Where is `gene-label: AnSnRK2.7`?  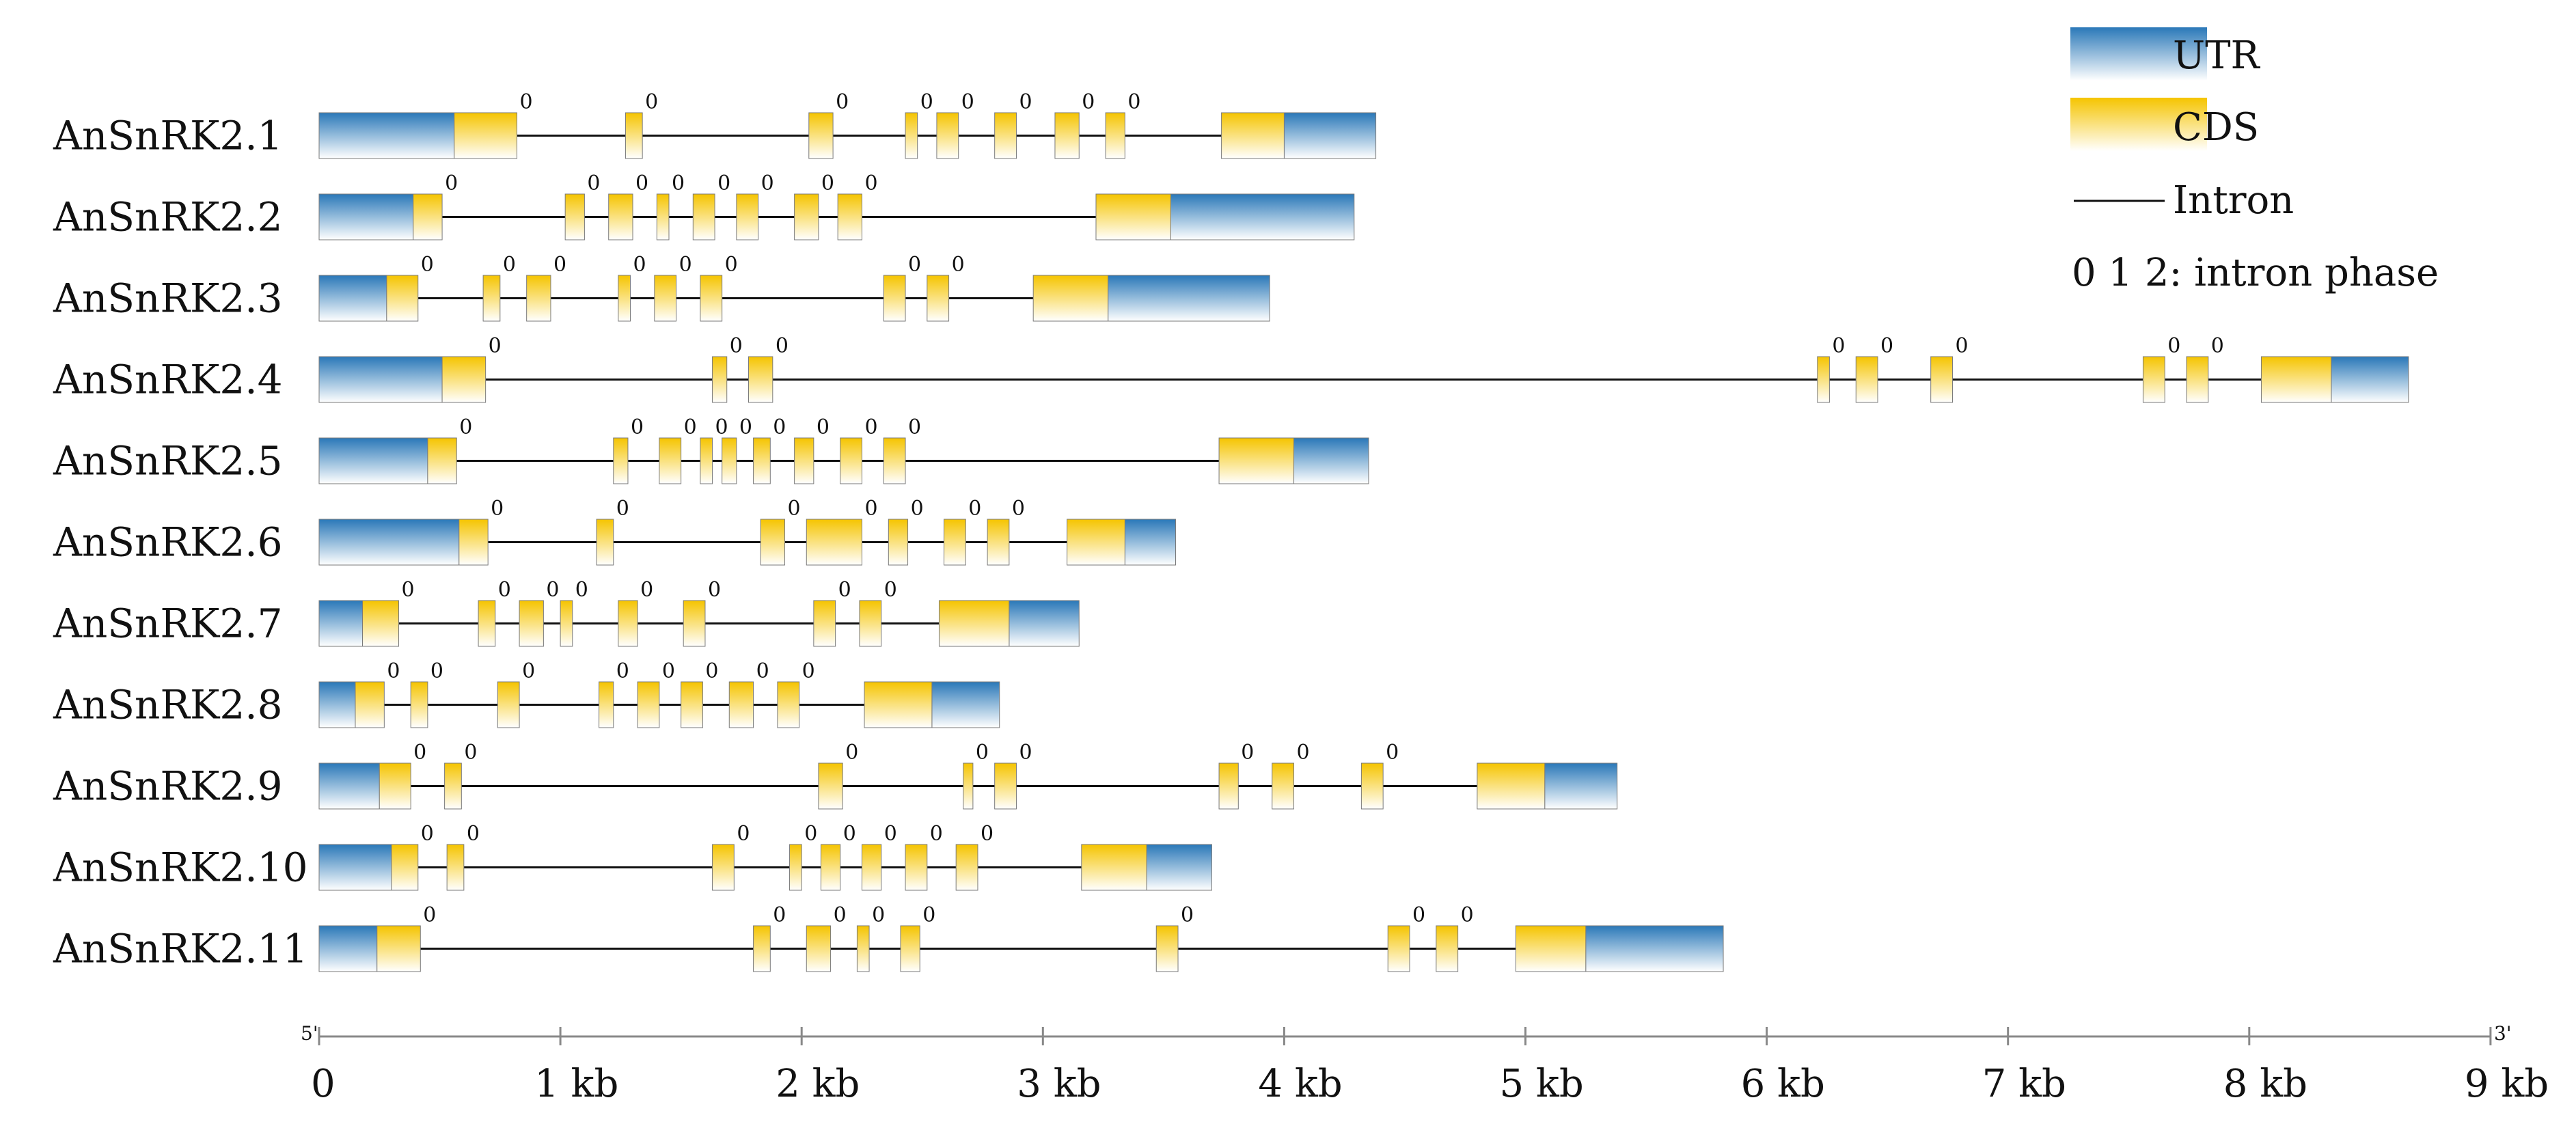 gene-label: AnSnRK2.7 is located at coordinates (168, 624).